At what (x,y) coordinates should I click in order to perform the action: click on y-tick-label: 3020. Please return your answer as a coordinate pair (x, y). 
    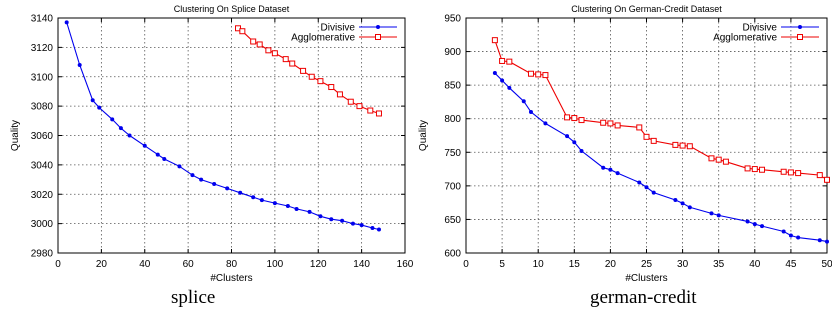
    Looking at the image, I should click on (42, 195).